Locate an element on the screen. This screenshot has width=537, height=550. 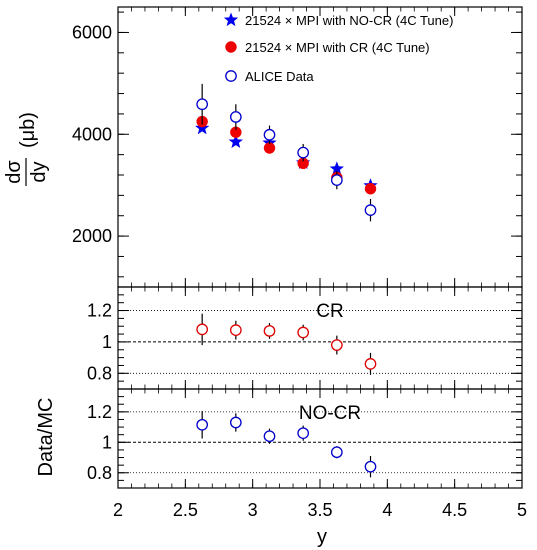
x-axis: 2 2.5 3 3.5 4 4.5 5 y is located at coordinates (320, 524).